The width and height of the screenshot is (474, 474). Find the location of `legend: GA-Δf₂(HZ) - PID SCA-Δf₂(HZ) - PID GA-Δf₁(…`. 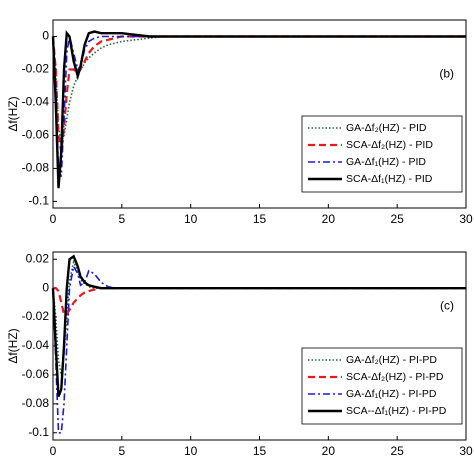

legend: GA-Δf₂(HZ) - PID SCA-Δf₂(HZ) - PID GA-Δf₁(… is located at coordinates (382, 154).